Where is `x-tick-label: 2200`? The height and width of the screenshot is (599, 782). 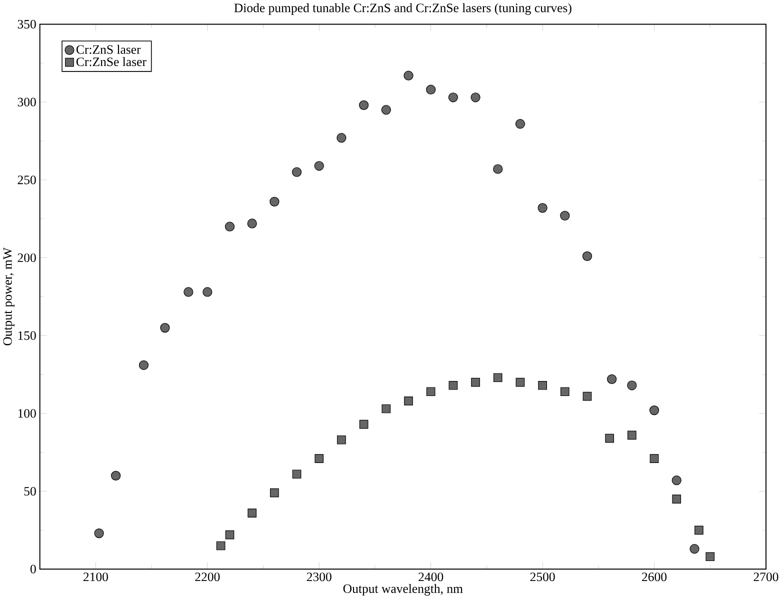 x-tick-label: 2200 is located at coordinates (207, 577).